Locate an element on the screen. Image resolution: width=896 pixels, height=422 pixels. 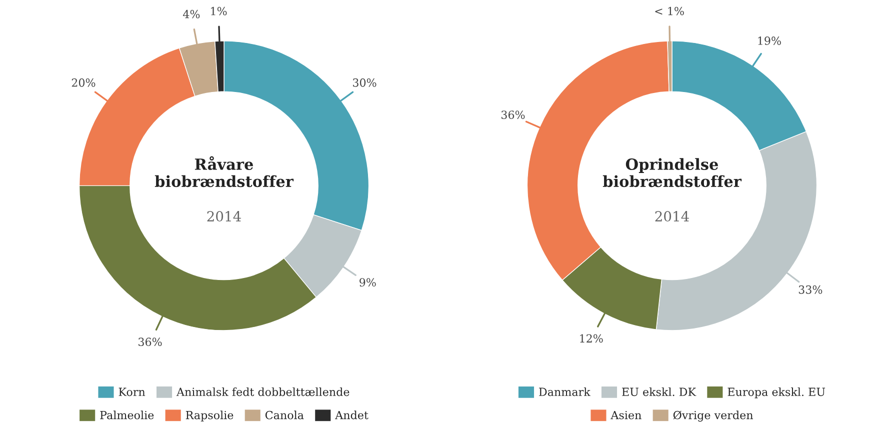
legend-label: EU ekskl. DK is located at coordinates (659, 391).